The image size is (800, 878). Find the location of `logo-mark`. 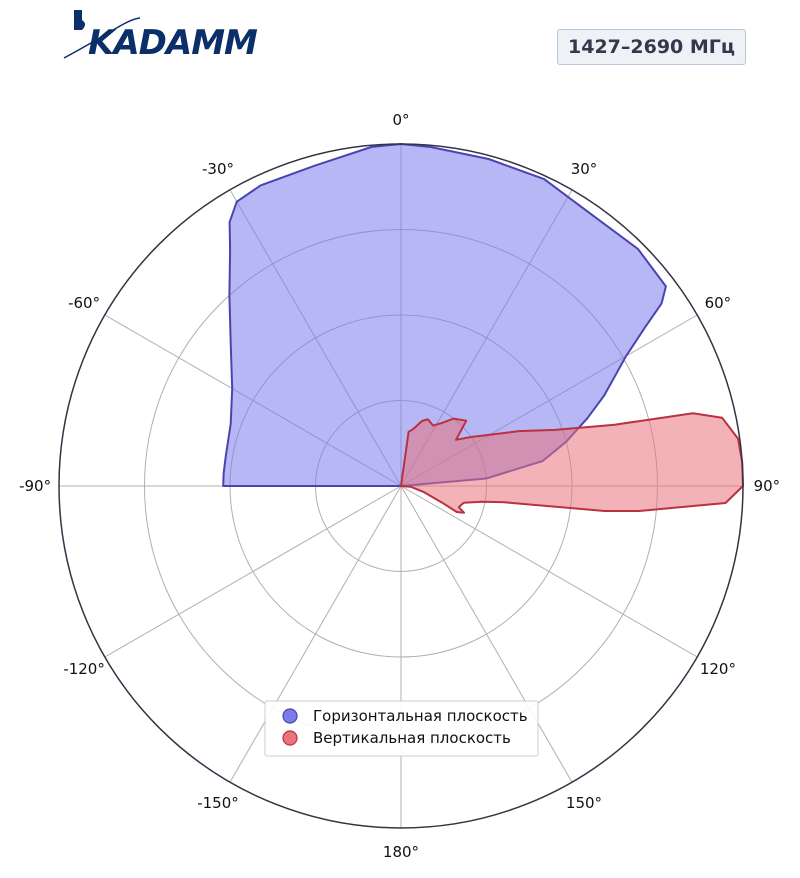

logo-mark is located at coordinates (102, 34).